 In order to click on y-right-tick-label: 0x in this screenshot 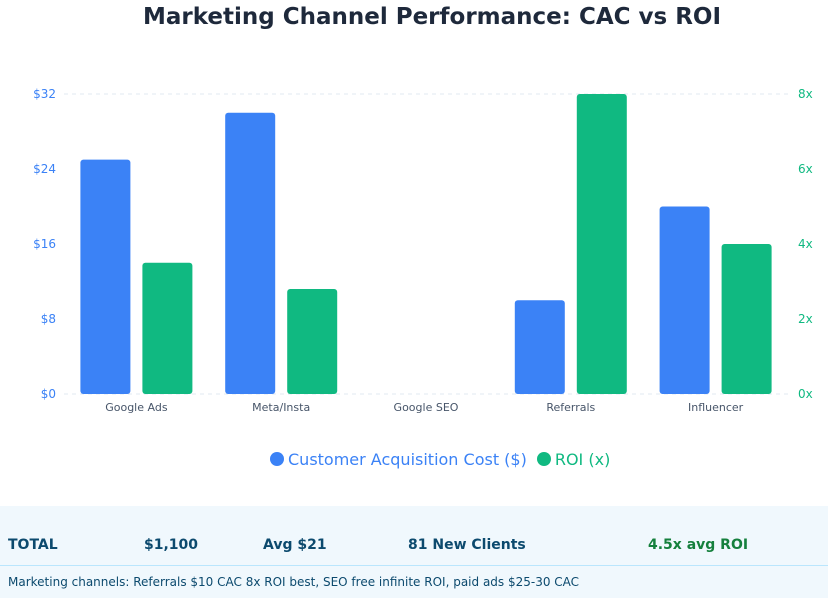, I will do `click(805, 394)`.